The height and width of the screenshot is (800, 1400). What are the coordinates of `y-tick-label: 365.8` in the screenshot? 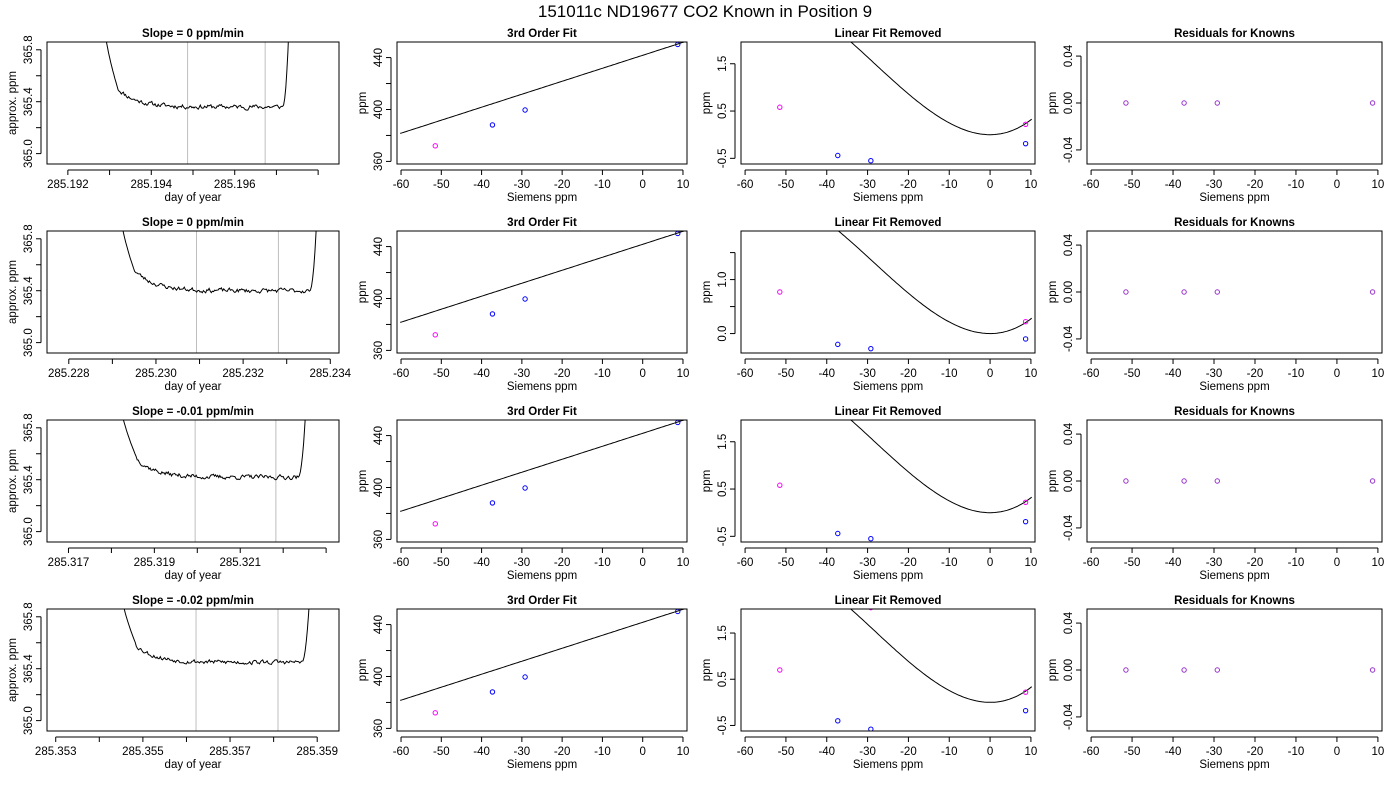 It's located at (29, 427).